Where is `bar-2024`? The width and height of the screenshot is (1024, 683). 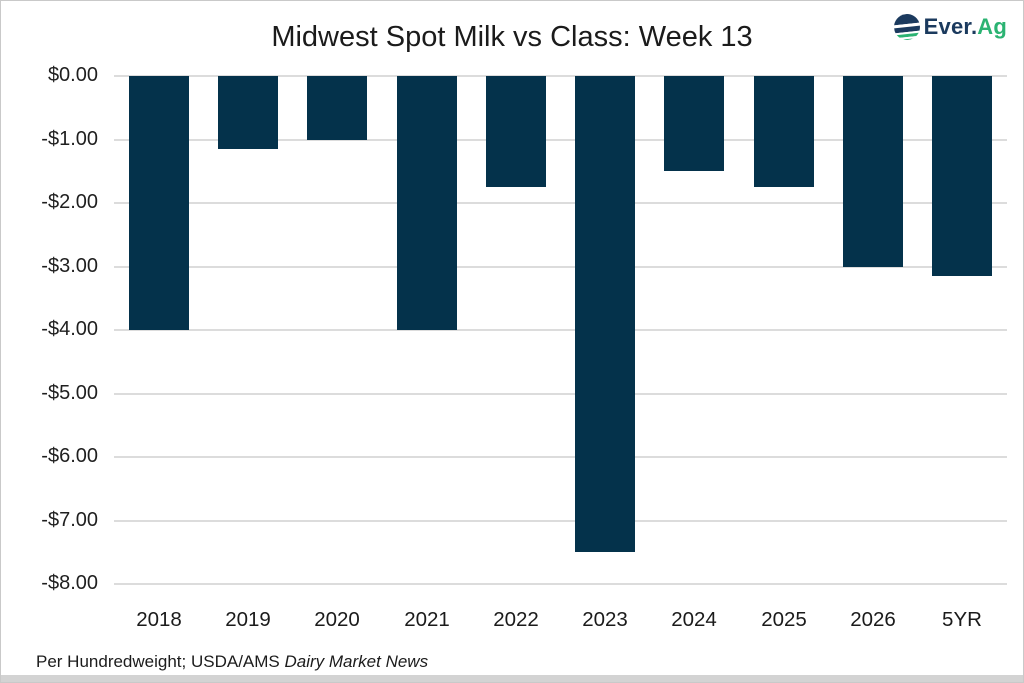 bar-2024 is located at coordinates (694, 123).